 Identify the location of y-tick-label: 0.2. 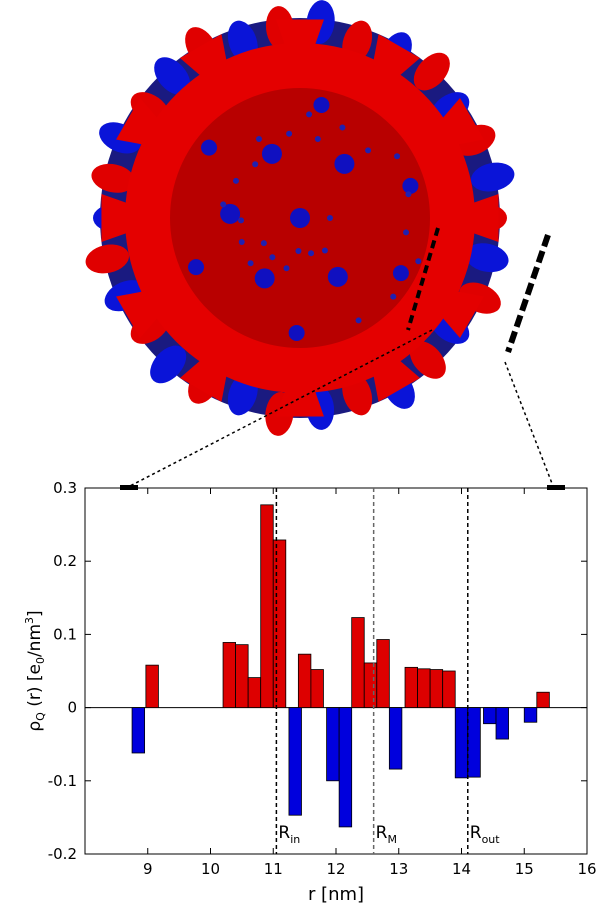
(65, 561).